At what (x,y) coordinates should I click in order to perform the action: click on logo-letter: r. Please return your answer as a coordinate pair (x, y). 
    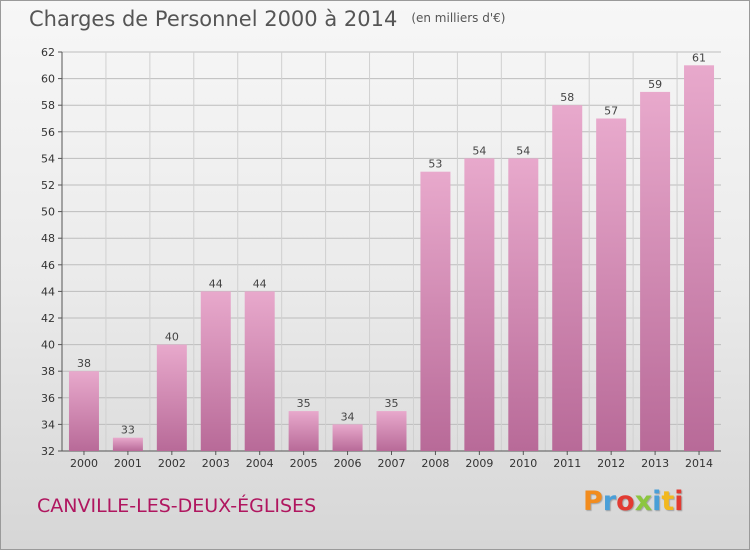
    Looking at the image, I should click on (609, 501).